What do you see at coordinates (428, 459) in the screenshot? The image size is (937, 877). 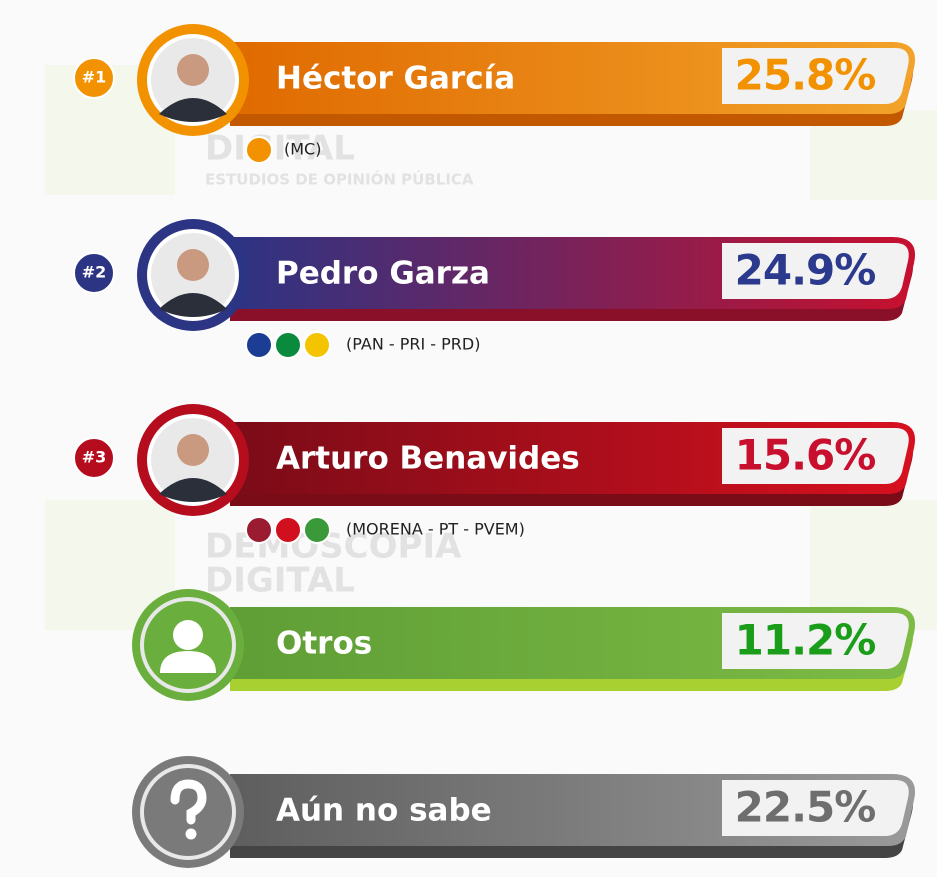 I see `name: Arturo Benavides` at bounding box center [428, 459].